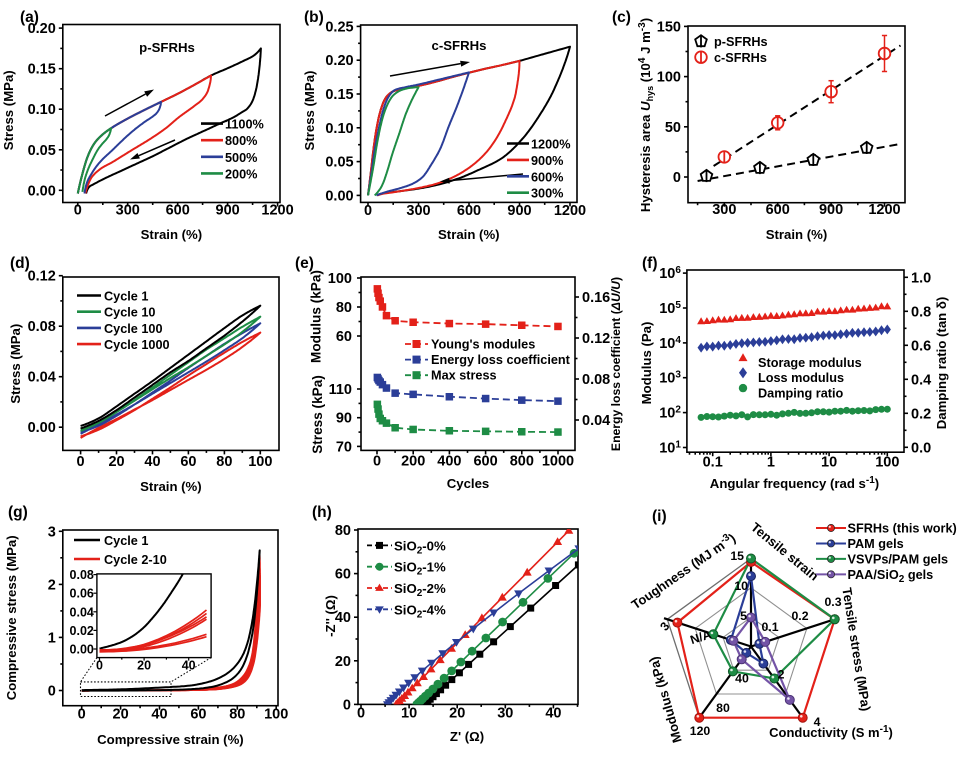 The width and height of the screenshot is (966, 757). I want to click on svg-text: Stress (kPa), so click(317, 414).